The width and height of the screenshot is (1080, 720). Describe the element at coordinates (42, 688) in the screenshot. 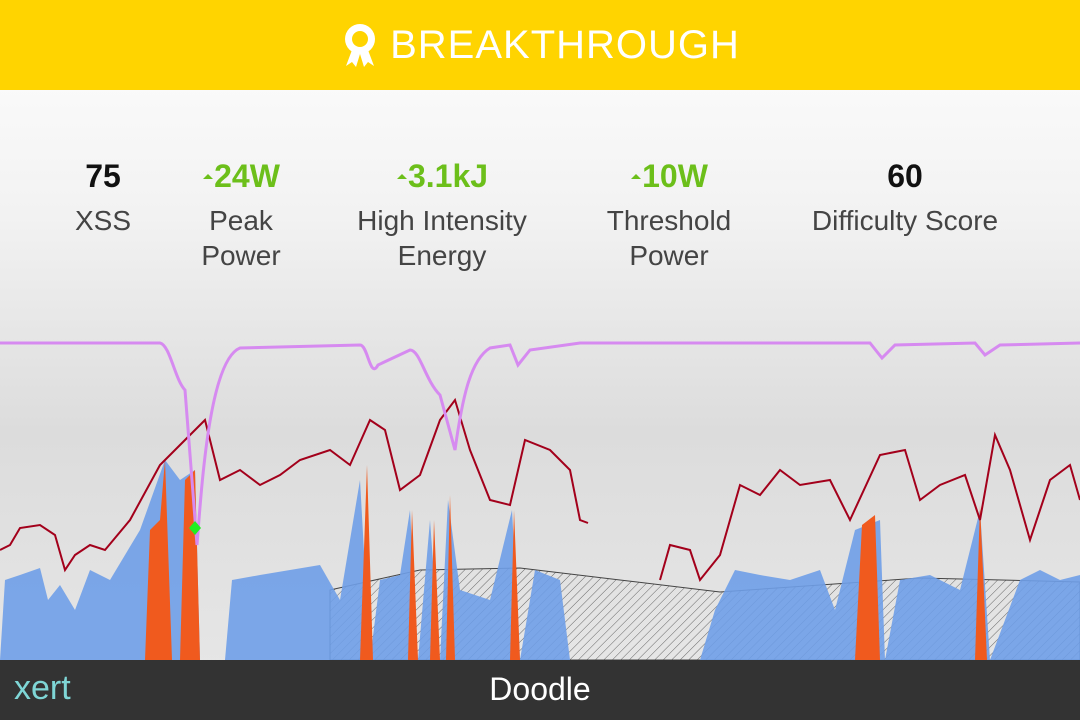

I see `logo: xert` at that location.